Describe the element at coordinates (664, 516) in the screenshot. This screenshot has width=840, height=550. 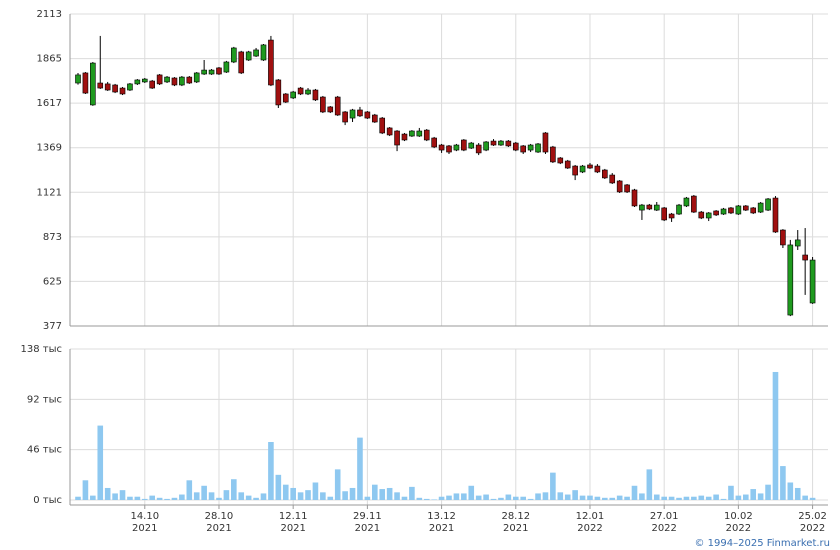
I see `x-tick-label: 27.01` at that location.